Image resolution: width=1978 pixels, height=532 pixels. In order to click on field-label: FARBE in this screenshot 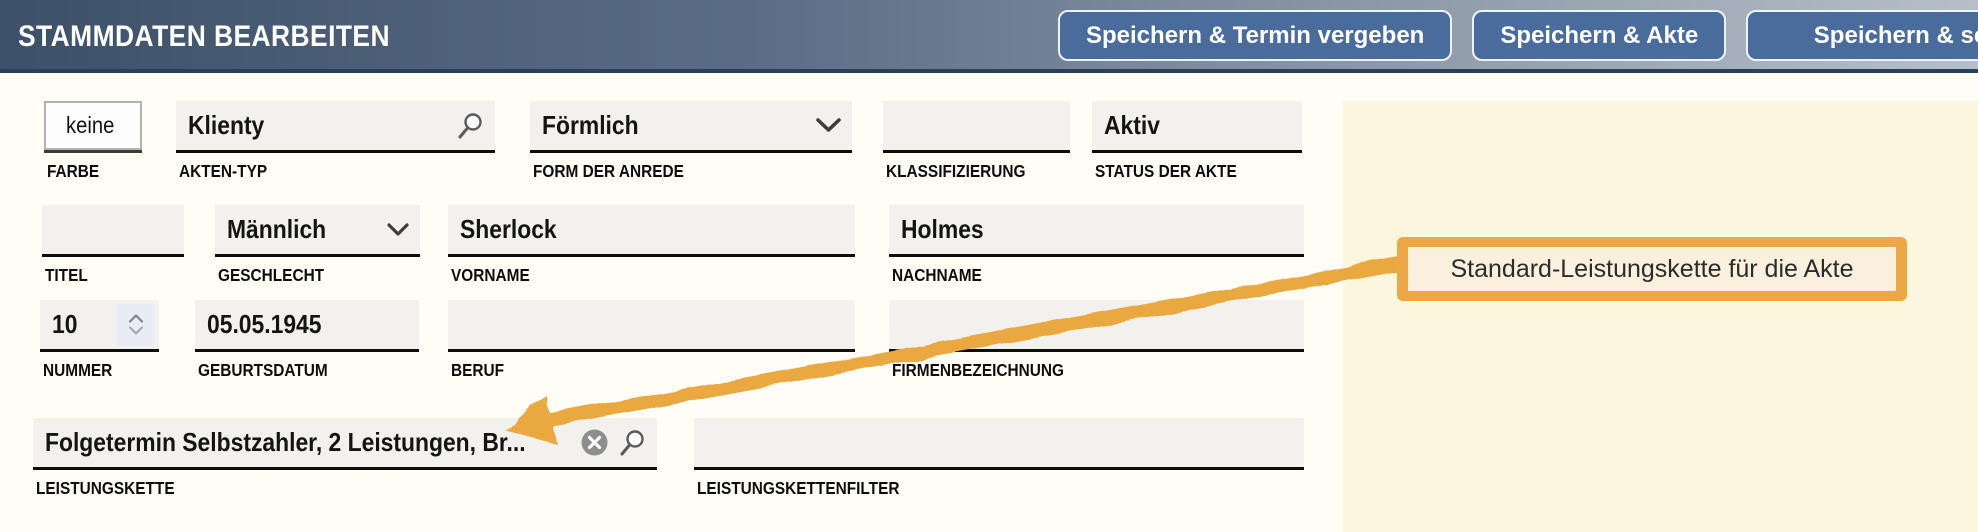, I will do `click(73, 171)`.